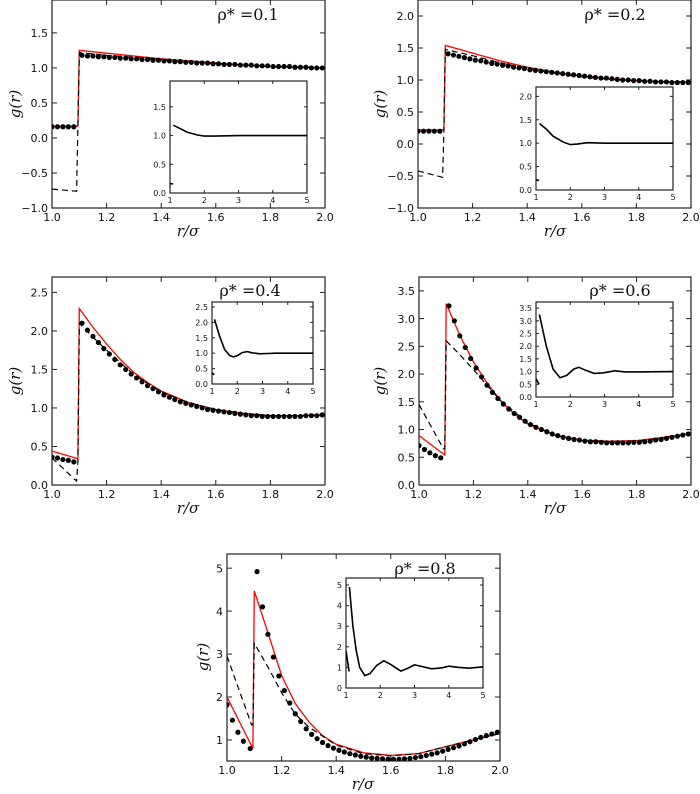 The image size is (700, 794). What do you see at coordinates (614, 14) in the screenshot?
I see `panel-title: ρ* =0.2` at bounding box center [614, 14].